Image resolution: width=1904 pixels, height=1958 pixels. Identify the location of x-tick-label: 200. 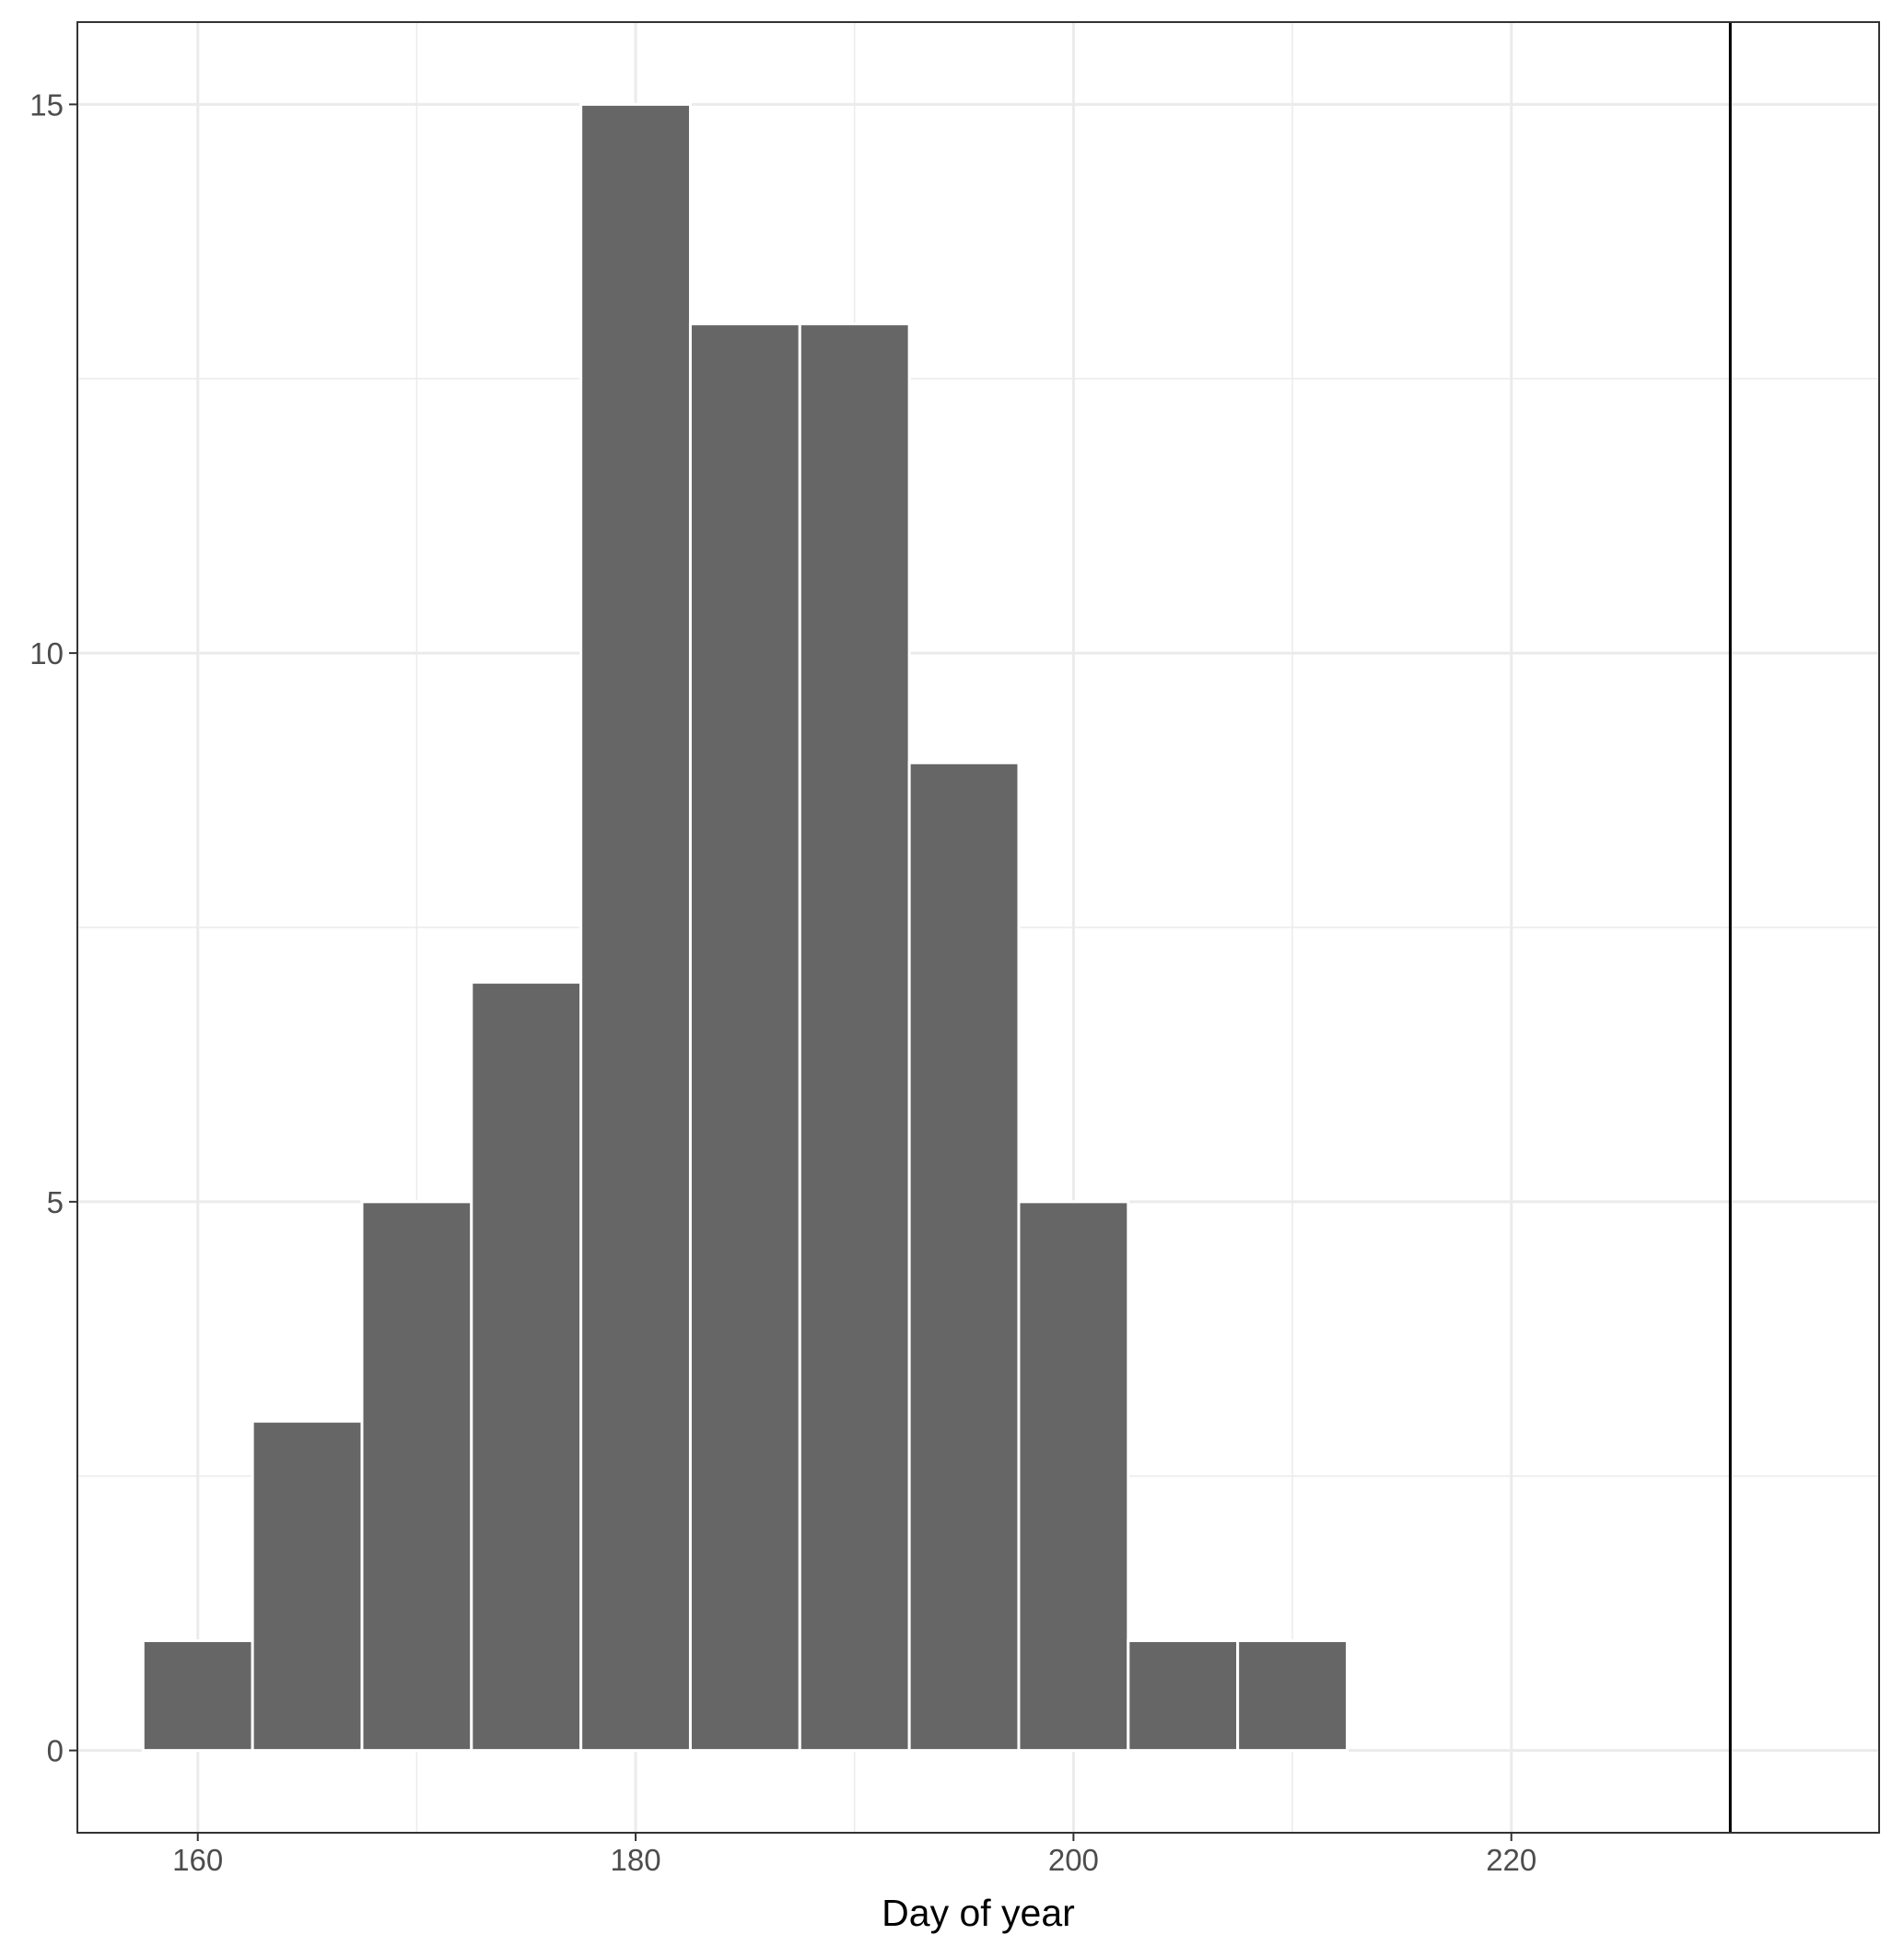
(1073, 1860).